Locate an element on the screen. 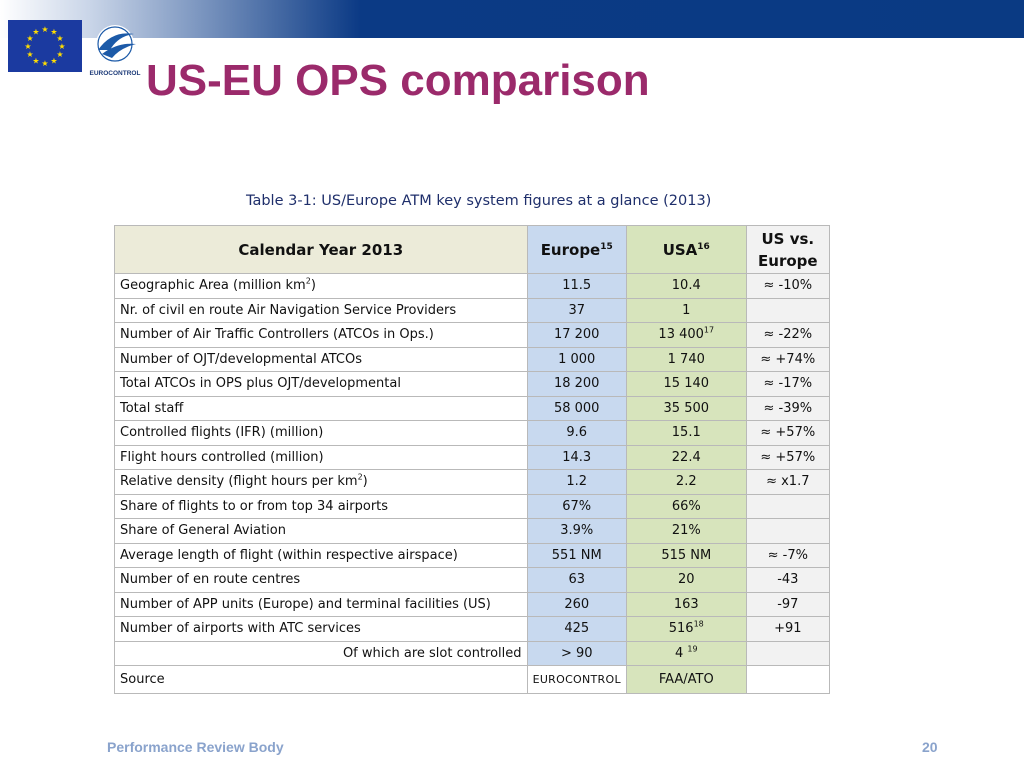 This screenshot has width=1024, height=768. row-label: Flight hours controlled (million) is located at coordinates (321, 457).